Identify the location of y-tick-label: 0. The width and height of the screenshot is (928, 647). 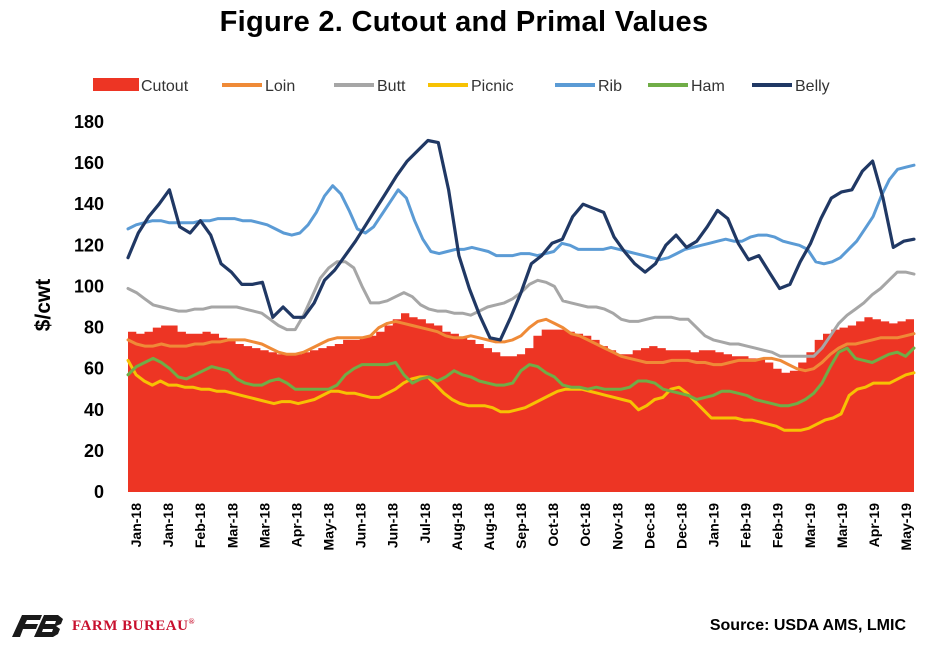
(99, 492).